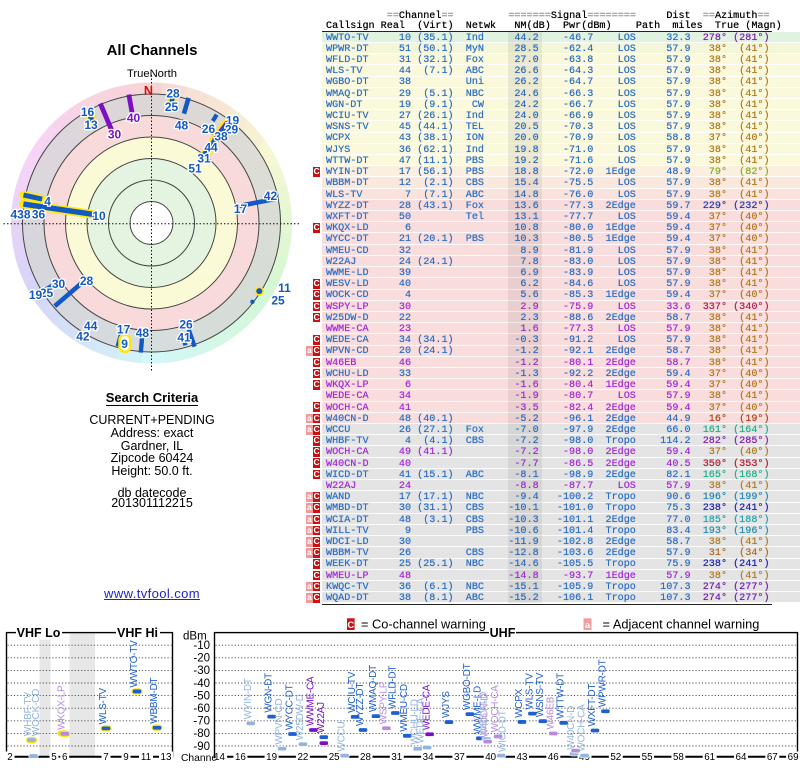 The image size is (800, 768). Describe the element at coordinates (232, 129) in the screenshot. I see `svg-text: 29` at that location.